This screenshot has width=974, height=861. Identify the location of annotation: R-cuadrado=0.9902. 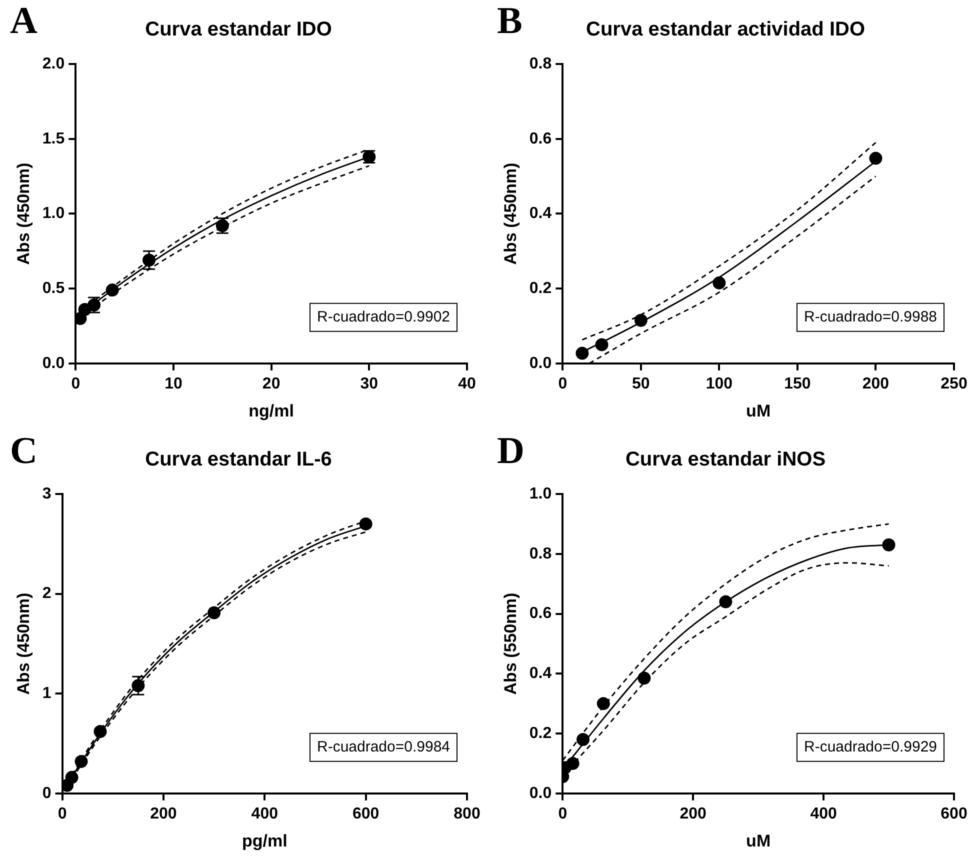
(383, 317).